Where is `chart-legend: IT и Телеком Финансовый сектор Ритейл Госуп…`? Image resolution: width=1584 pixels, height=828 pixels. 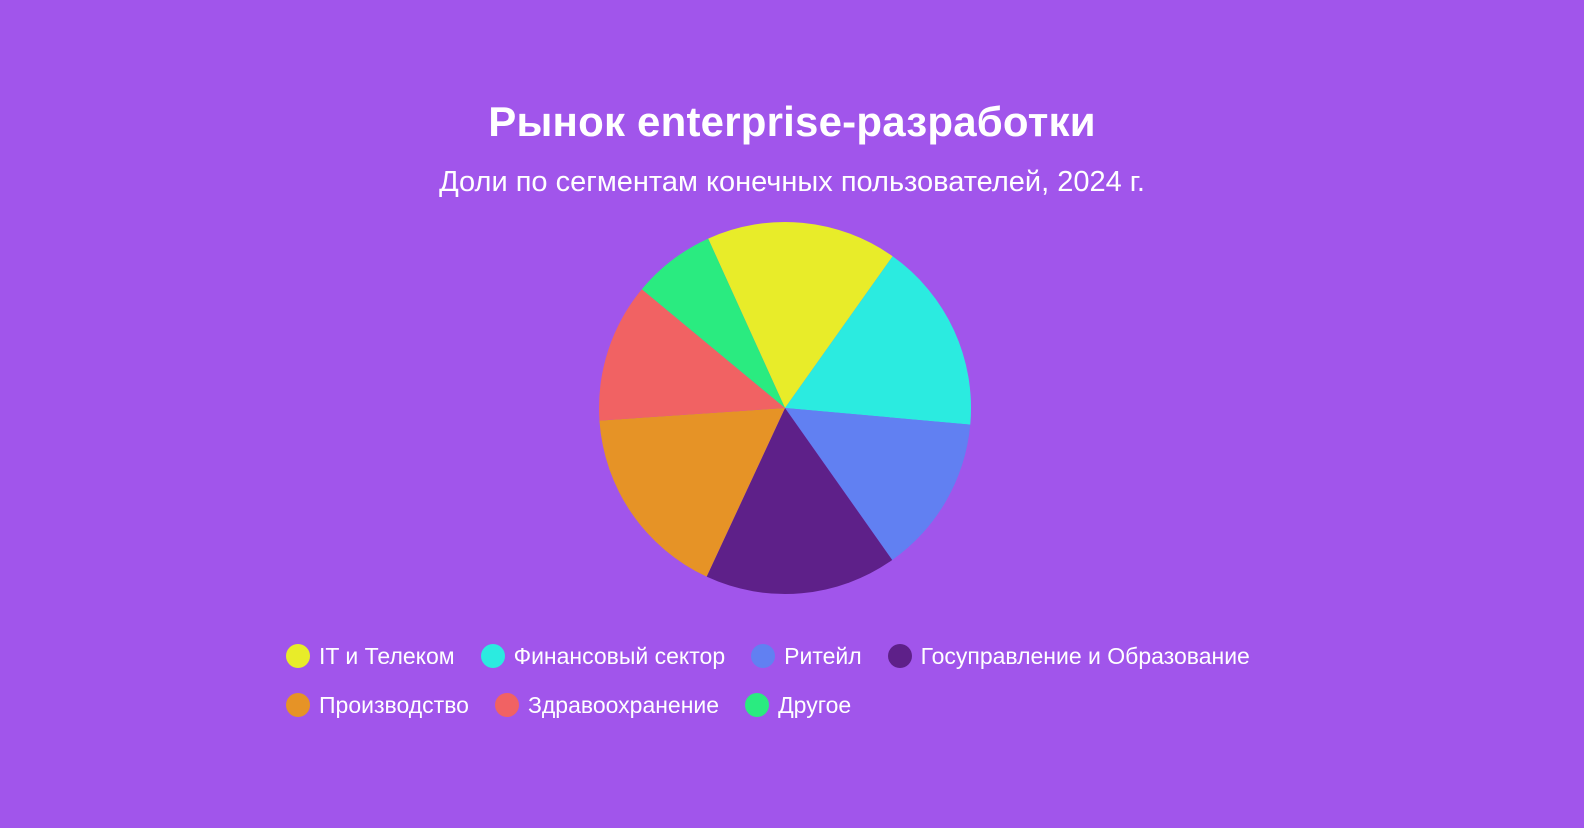
chart-legend: IT и Телеком Финансовый сектор Ритейл Госуп… is located at coordinates (796, 689).